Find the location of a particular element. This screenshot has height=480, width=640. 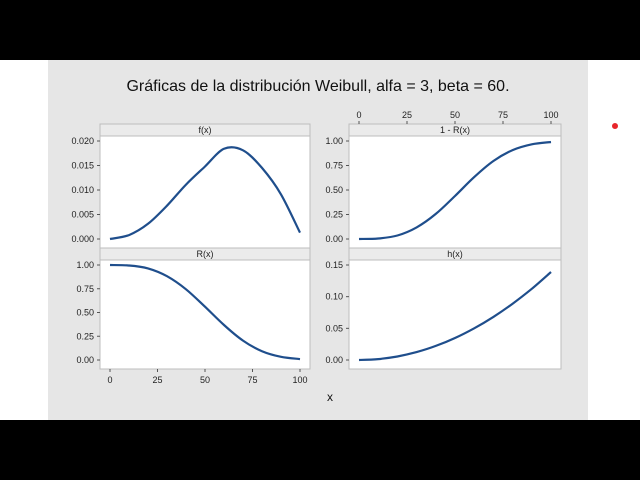

panel-2: 1 - R(x) 0.00 0.25 0.50 0.75 1.00 0 25 50 75 100 is located at coordinates (443, 179).